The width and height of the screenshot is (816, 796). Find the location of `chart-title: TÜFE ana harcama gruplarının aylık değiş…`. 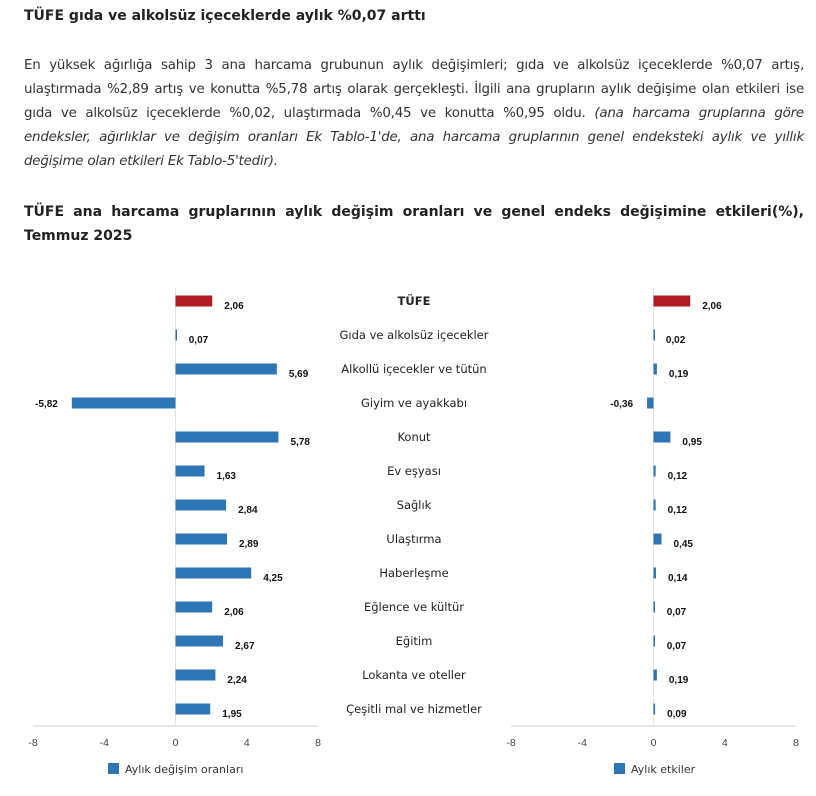

chart-title: TÜFE ana harcama gruplarının aylık değiş… is located at coordinates (414, 224).